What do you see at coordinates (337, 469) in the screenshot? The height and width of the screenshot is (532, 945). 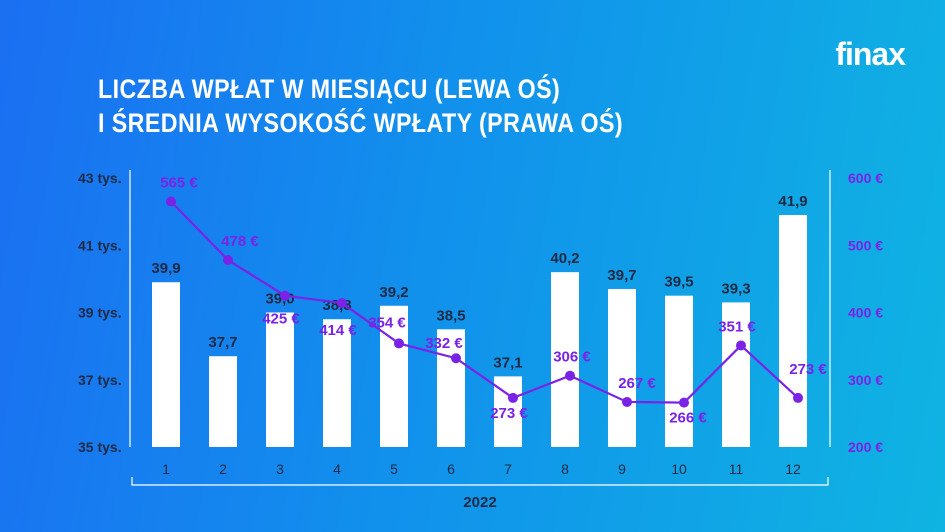 I see `x-axis-tick-label: 4` at bounding box center [337, 469].